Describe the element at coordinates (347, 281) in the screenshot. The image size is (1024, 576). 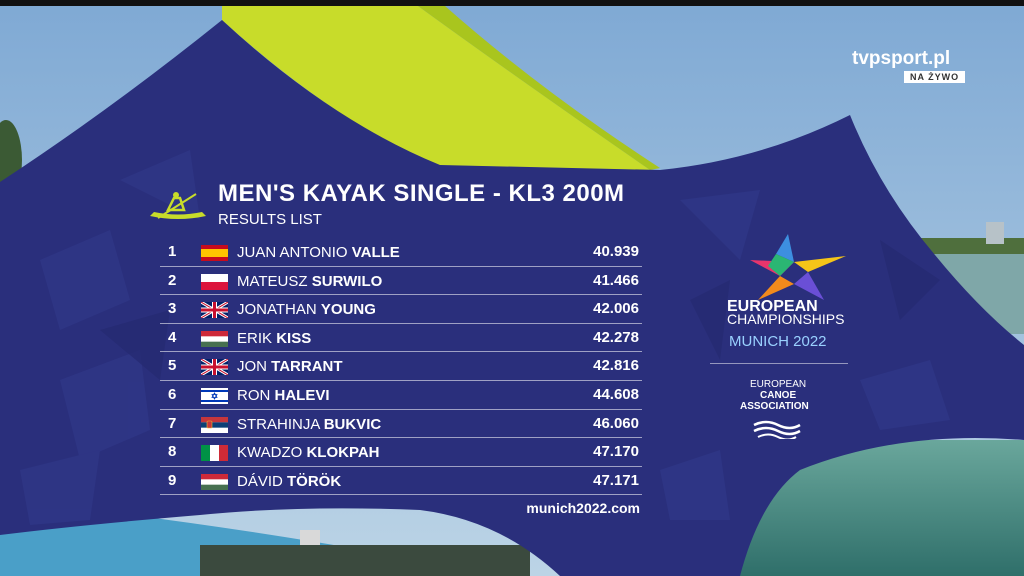
I see `last-name: SURWILO` at that location.